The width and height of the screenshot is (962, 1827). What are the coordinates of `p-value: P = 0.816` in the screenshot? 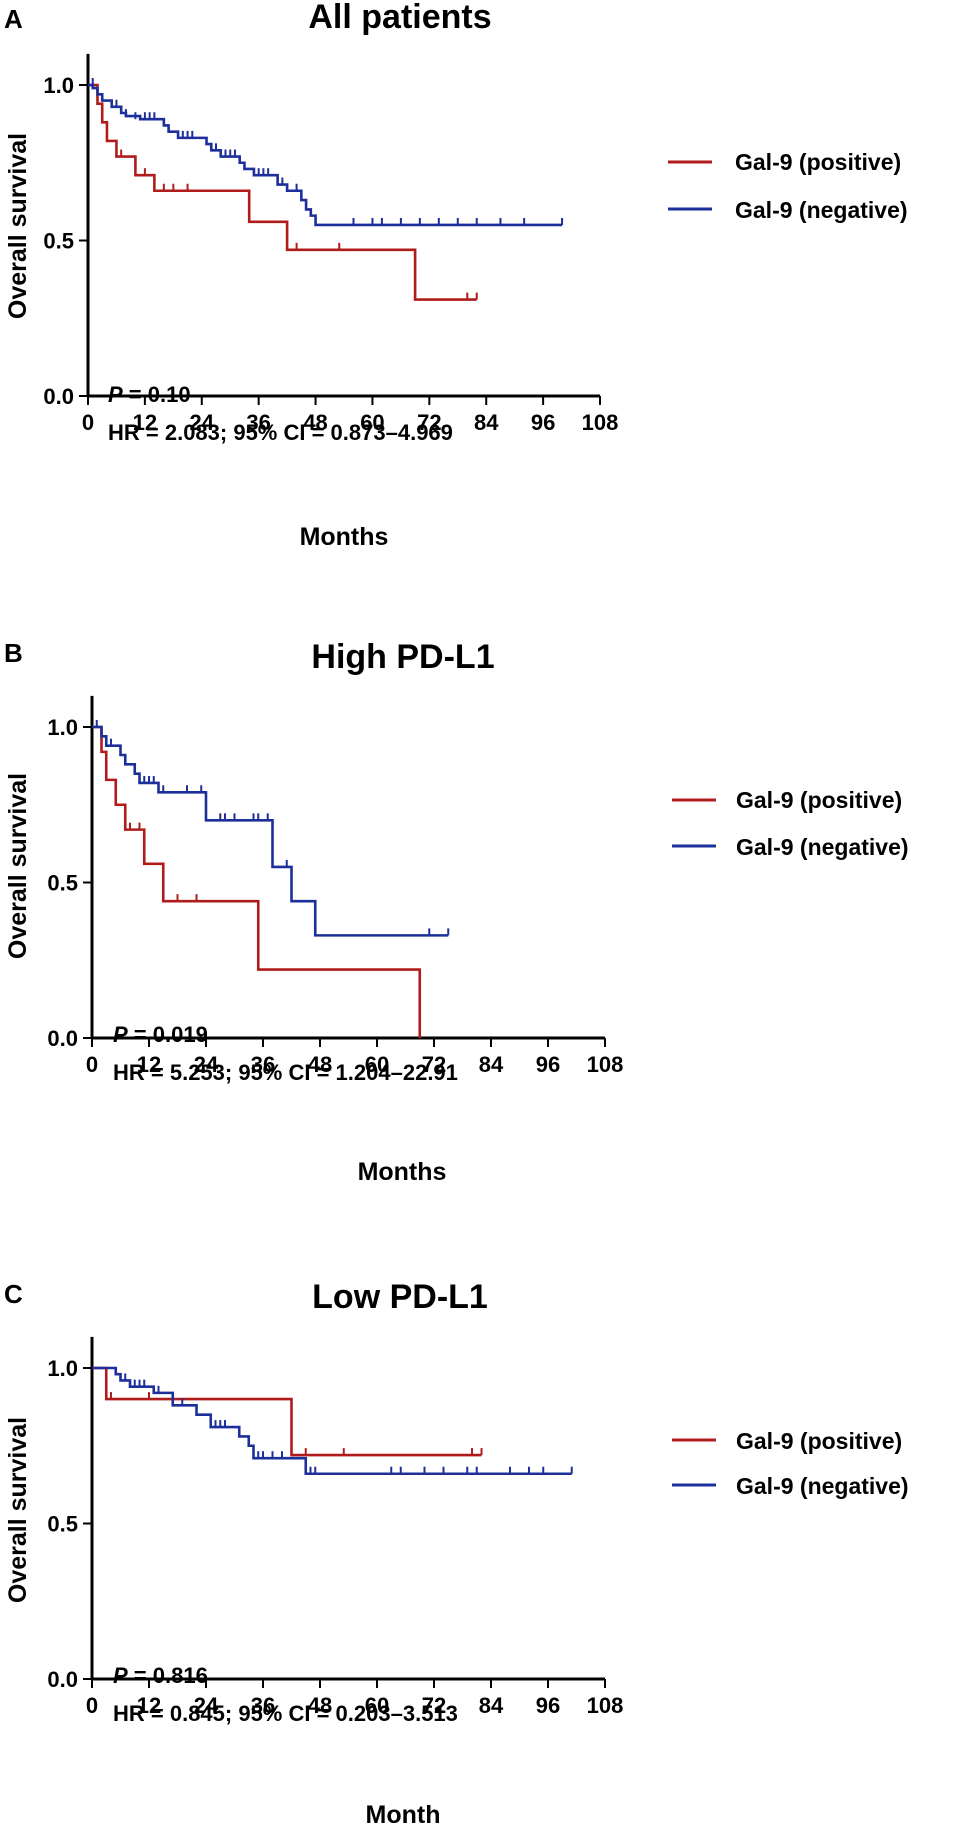 It's located at (160, 1675).